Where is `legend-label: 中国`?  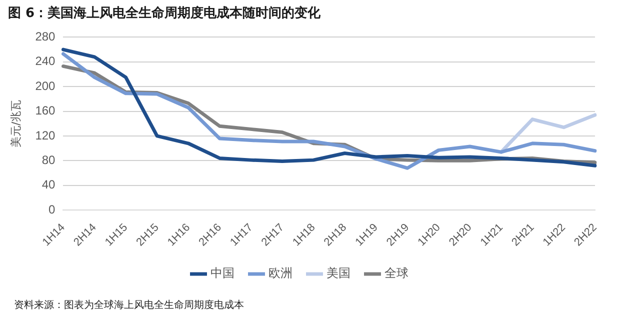 legend-label: 中国 is located at coordinates (222, 273).